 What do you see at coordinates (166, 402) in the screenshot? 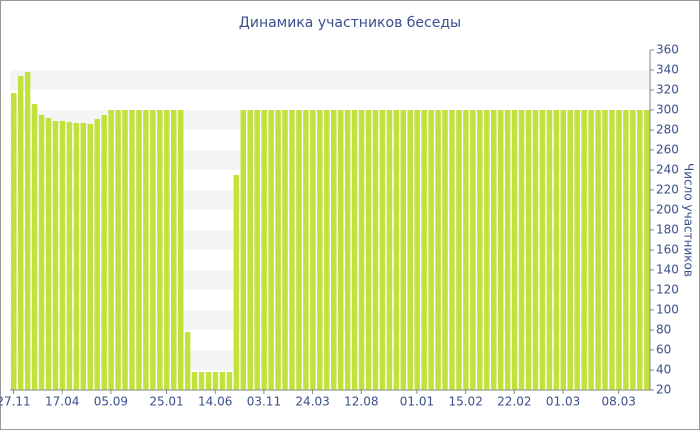
I see `x-tick-label: 25.01` at bounding box center [166, 402].